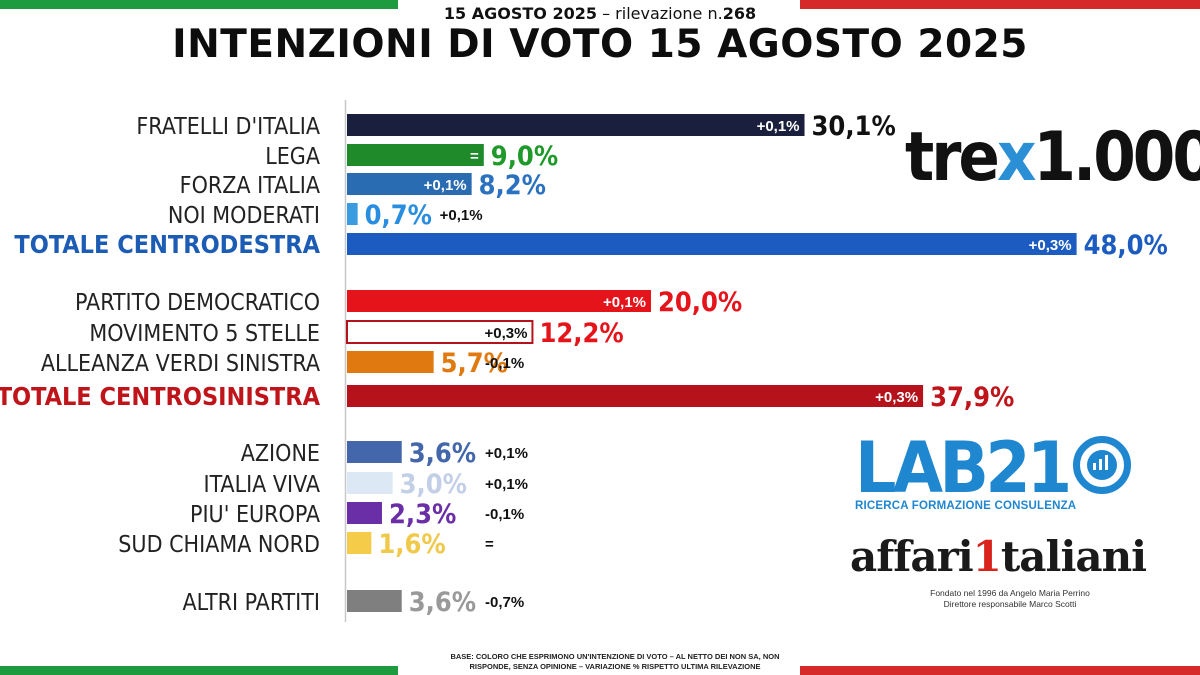 The image size is (1200, 675). What do you see at coordinates (199, 4) in the screenshot?
I see `flag-stripe-green-top` at bounding box center [199, 4].